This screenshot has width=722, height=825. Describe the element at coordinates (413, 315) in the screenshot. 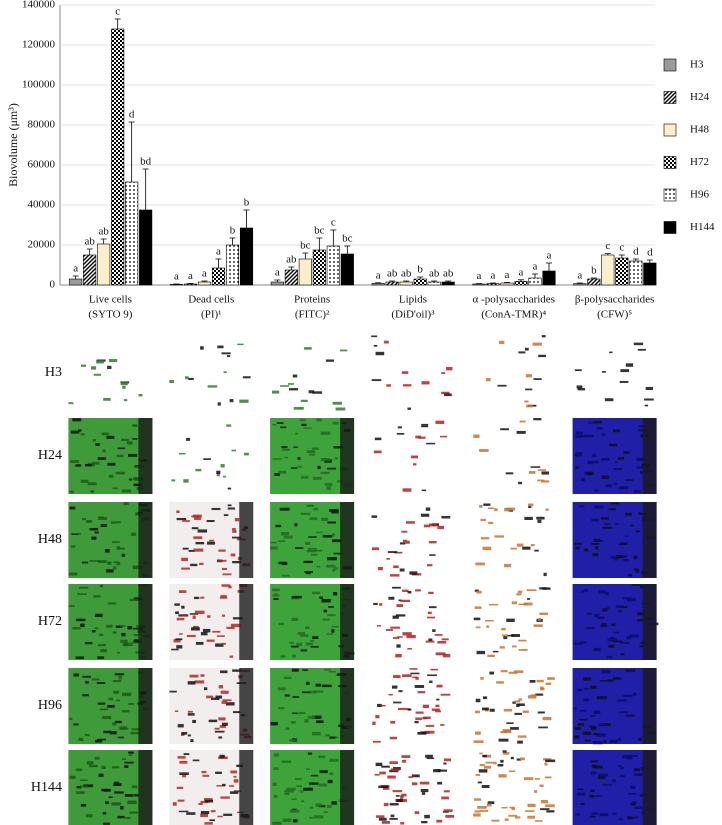

I see `x-tick-label: (DiD'oil)³` at that location.